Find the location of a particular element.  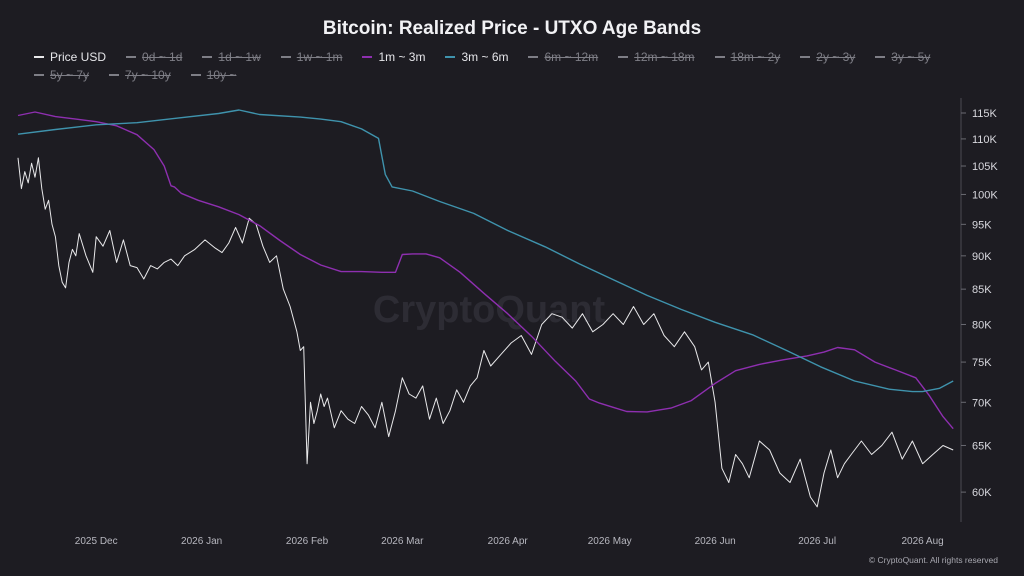

watermark-text: CryptoQuant is located at coordinates (489, 310).